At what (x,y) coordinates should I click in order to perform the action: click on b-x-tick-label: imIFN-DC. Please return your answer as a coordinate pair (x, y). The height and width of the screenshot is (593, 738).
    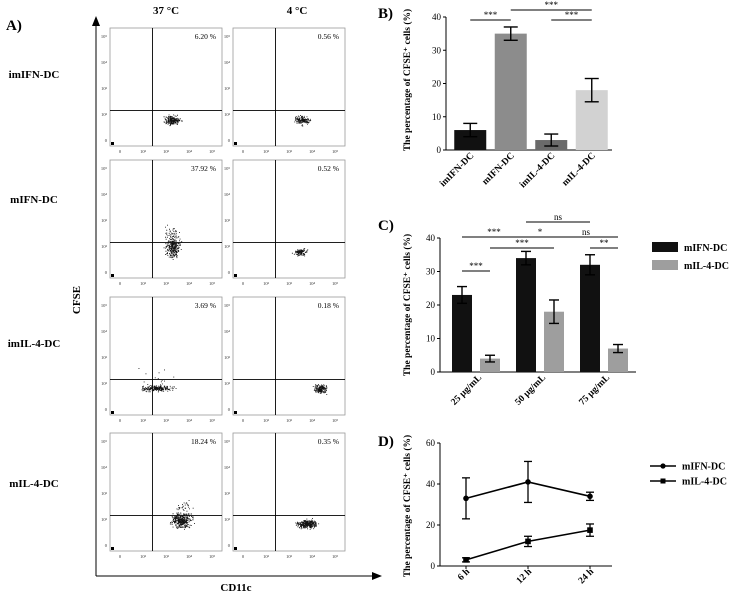
    Looking at the image, I should click on (457, 170).